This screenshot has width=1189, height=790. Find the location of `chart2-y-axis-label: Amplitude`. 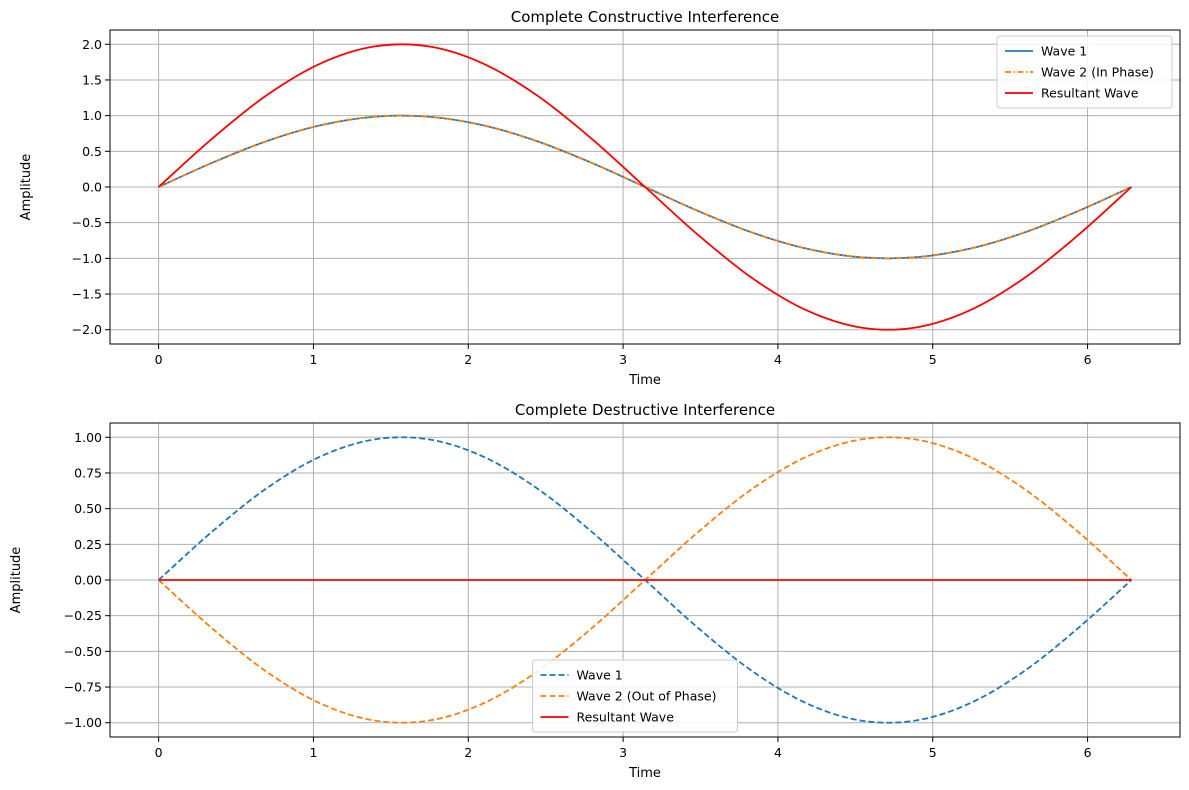

chart2-y-axis-label: Amplitude is located at coordinates (16, 580).